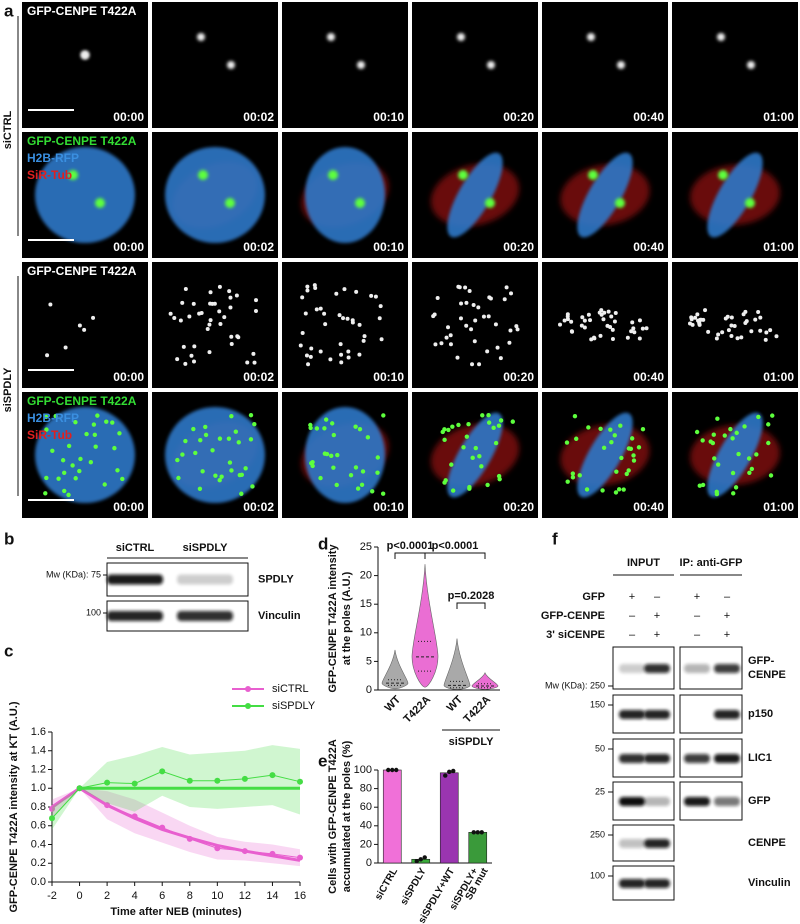 The image size is (800, 924). Describe the element at coordinates (711, 714) in the screenshot. I see `blot-frame` at that location.